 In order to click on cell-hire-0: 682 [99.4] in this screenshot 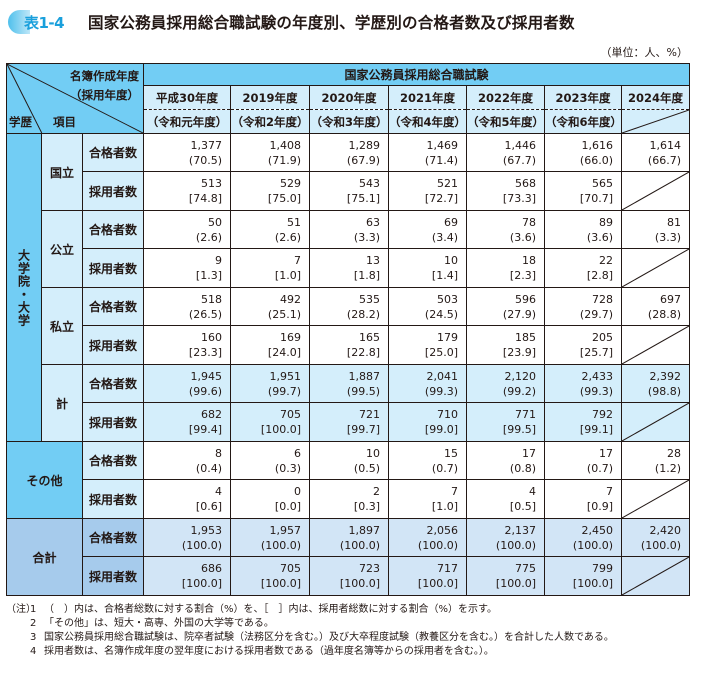, I will do `click(187, 422)`.